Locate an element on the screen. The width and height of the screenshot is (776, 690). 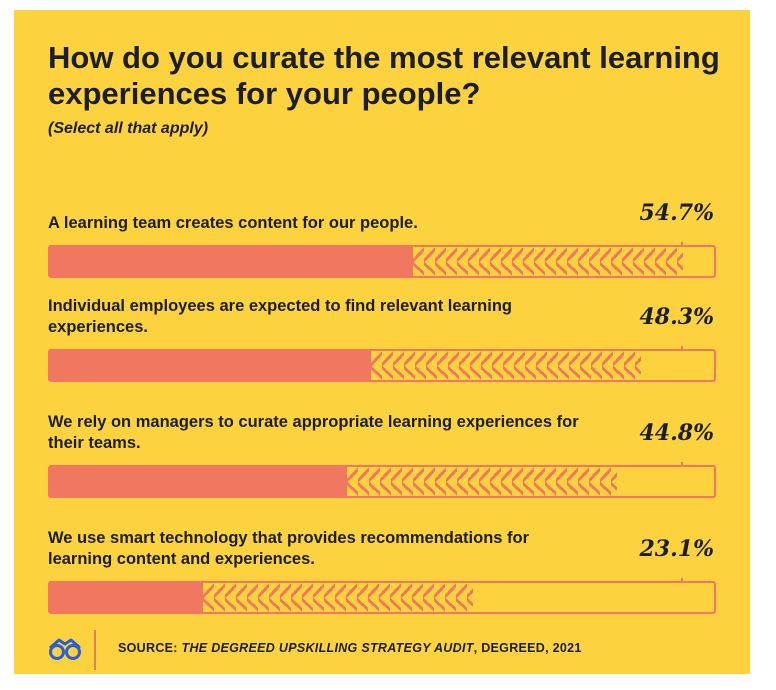
source-prefix: SOURCE: is located at coordinates (150, 648).